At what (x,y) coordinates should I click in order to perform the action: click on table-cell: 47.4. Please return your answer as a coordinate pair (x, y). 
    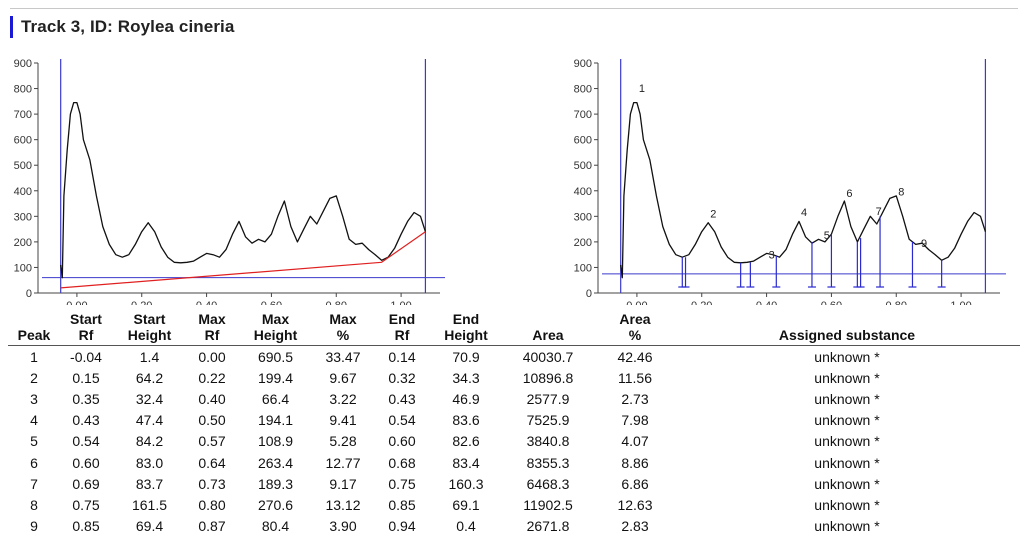
    Looking at the image, I should click on (149, 420).